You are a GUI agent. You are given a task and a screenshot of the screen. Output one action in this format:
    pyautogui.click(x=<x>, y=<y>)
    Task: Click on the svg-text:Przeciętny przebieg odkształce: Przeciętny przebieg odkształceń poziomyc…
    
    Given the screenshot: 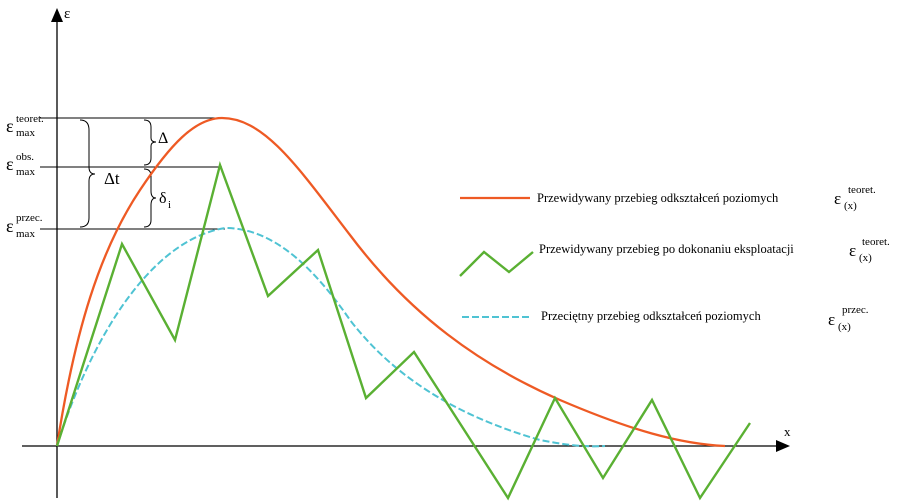 What is the action you would take?
    pyautogui.click(x=651, y=316)
    